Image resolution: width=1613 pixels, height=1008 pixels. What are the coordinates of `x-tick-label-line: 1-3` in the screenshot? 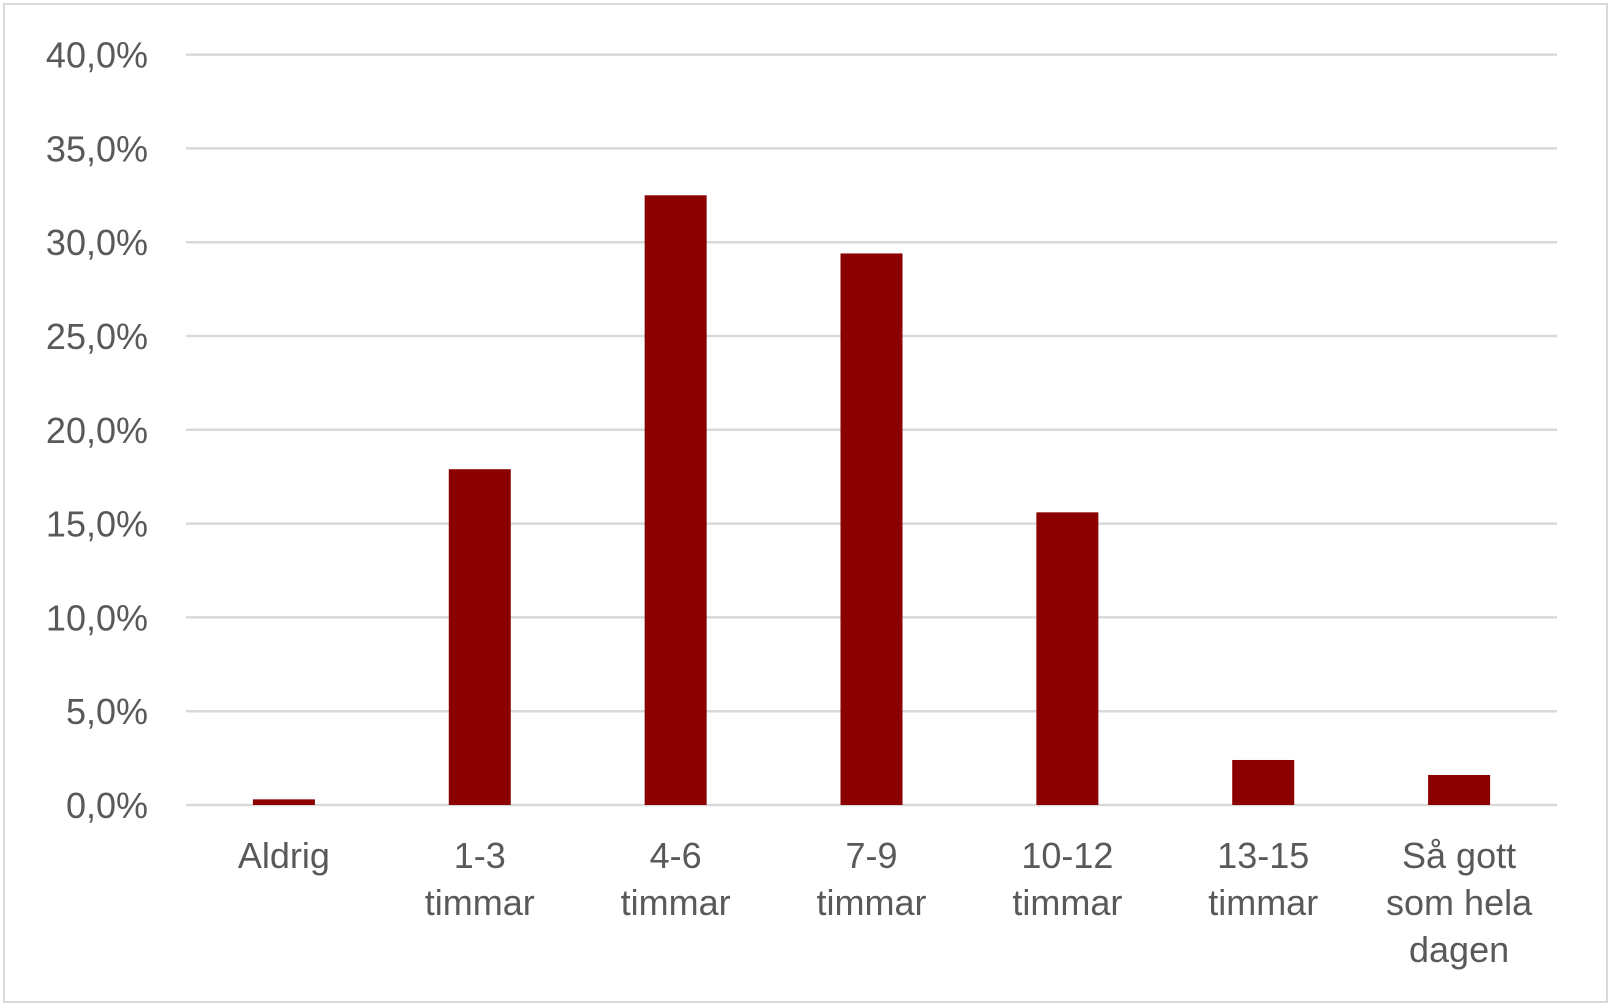 It's located at (480, 855).